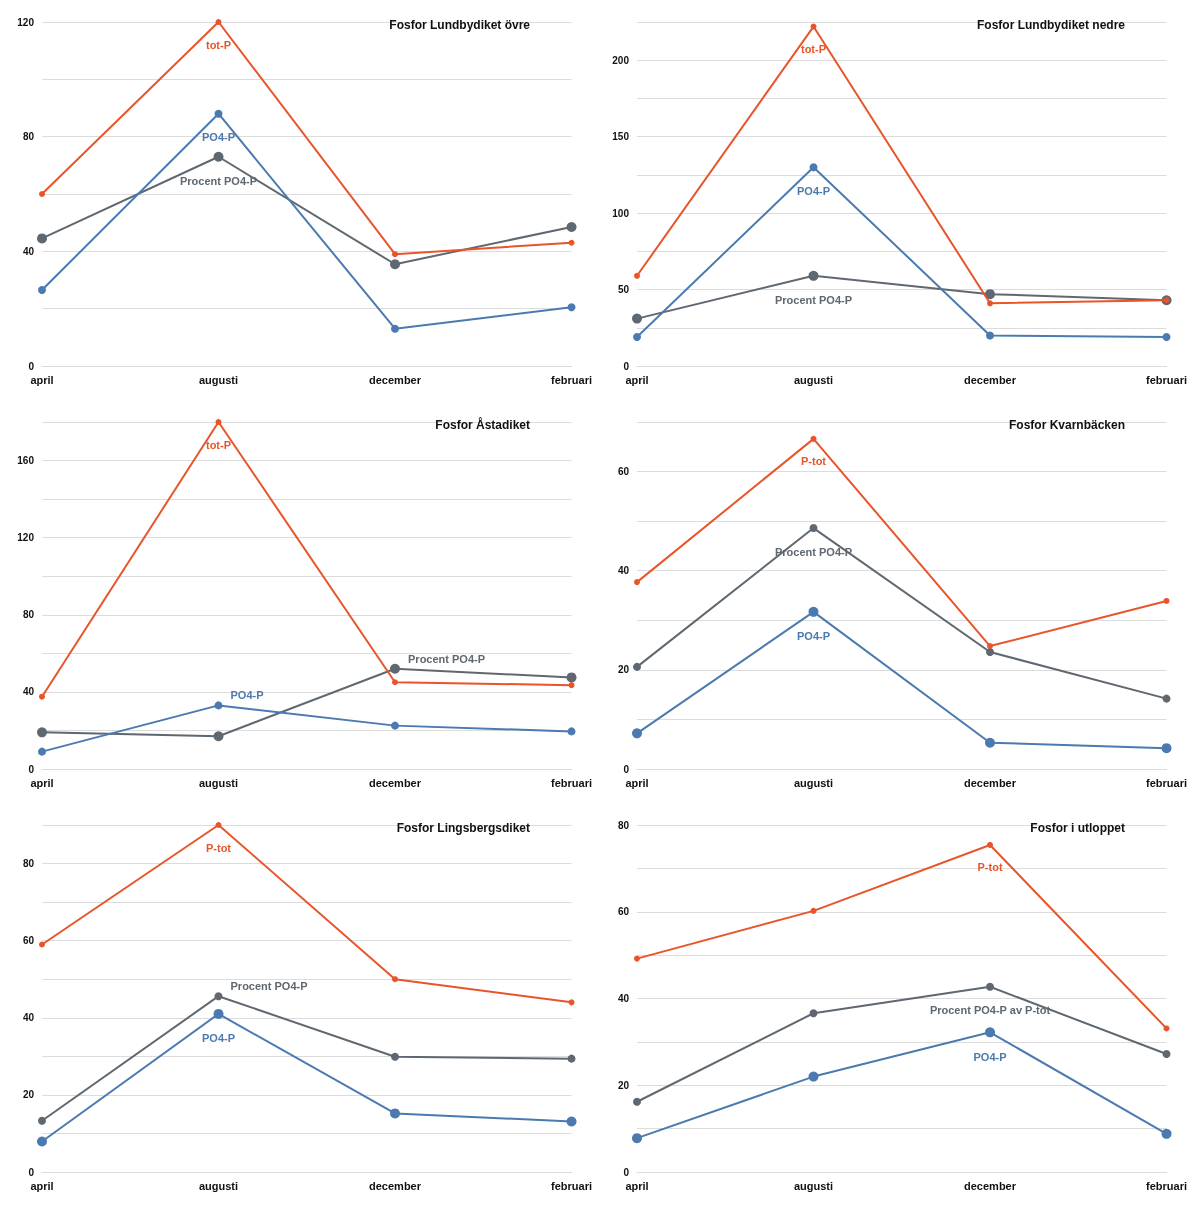 The height and width of the screenshot is (1206, 1190). I want to click on chart-title: Fosfor Kvarnbäcken, so click(1067, 425).